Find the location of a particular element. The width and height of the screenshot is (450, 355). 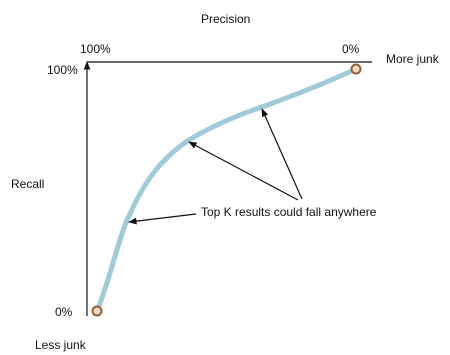

less-junk-label: Less junk is located at coordinates (60, 345).